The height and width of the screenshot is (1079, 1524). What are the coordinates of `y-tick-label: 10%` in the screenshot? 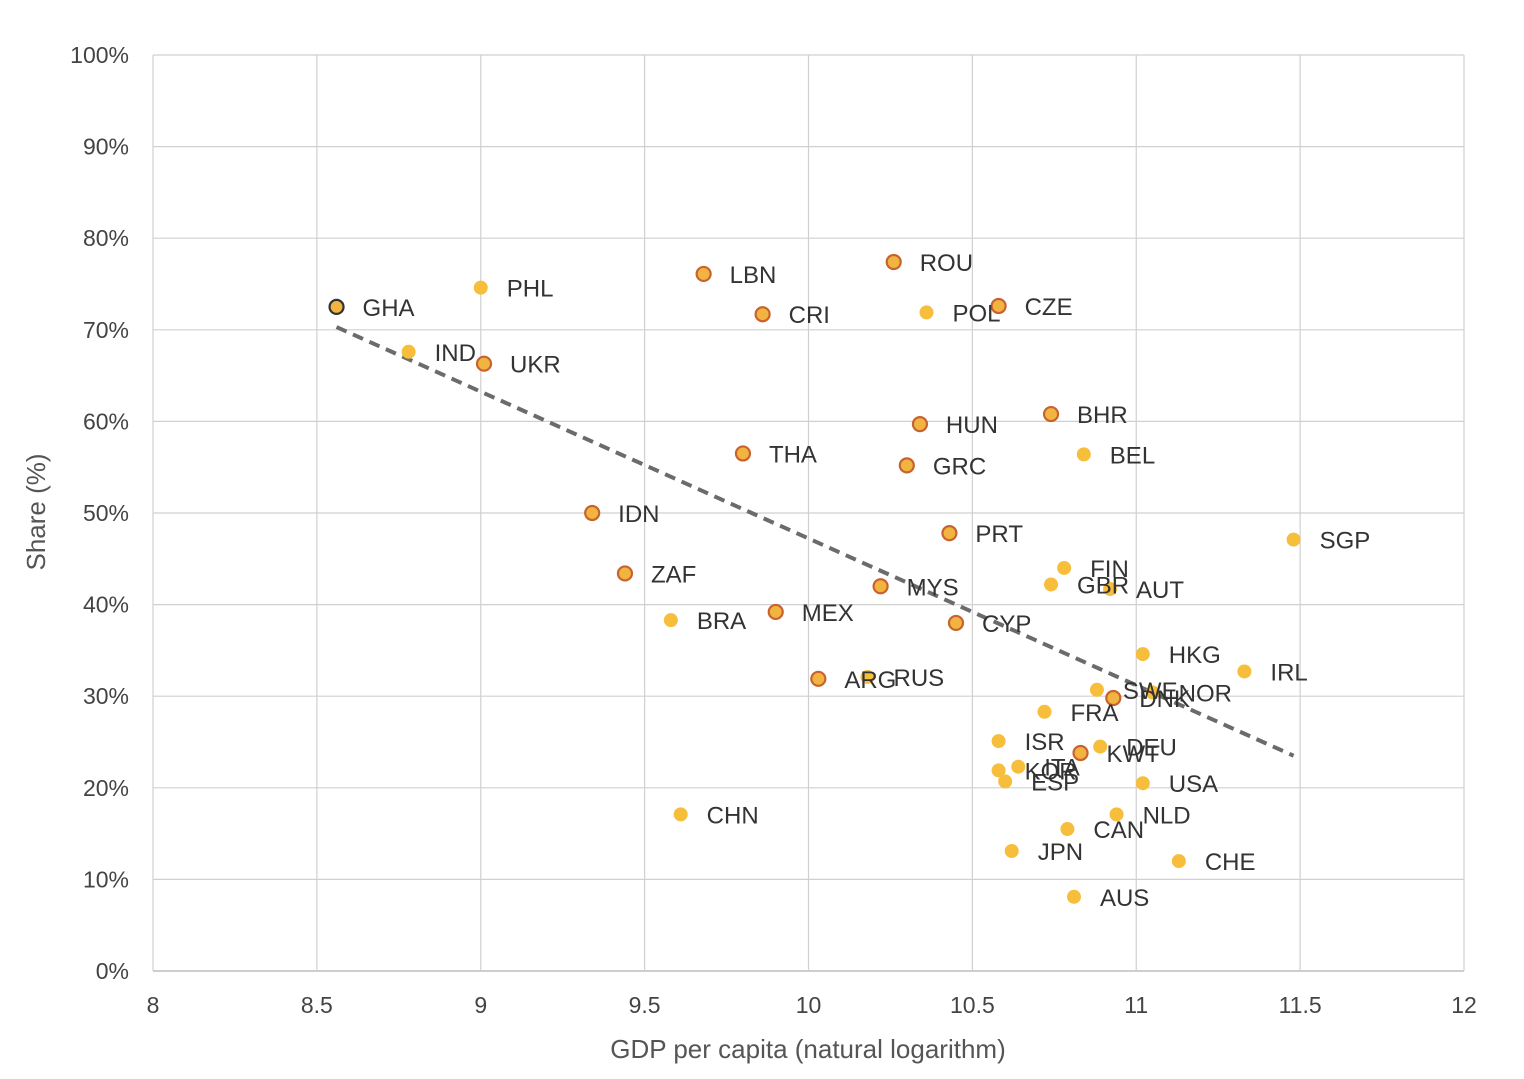 It's located at (106, 879).